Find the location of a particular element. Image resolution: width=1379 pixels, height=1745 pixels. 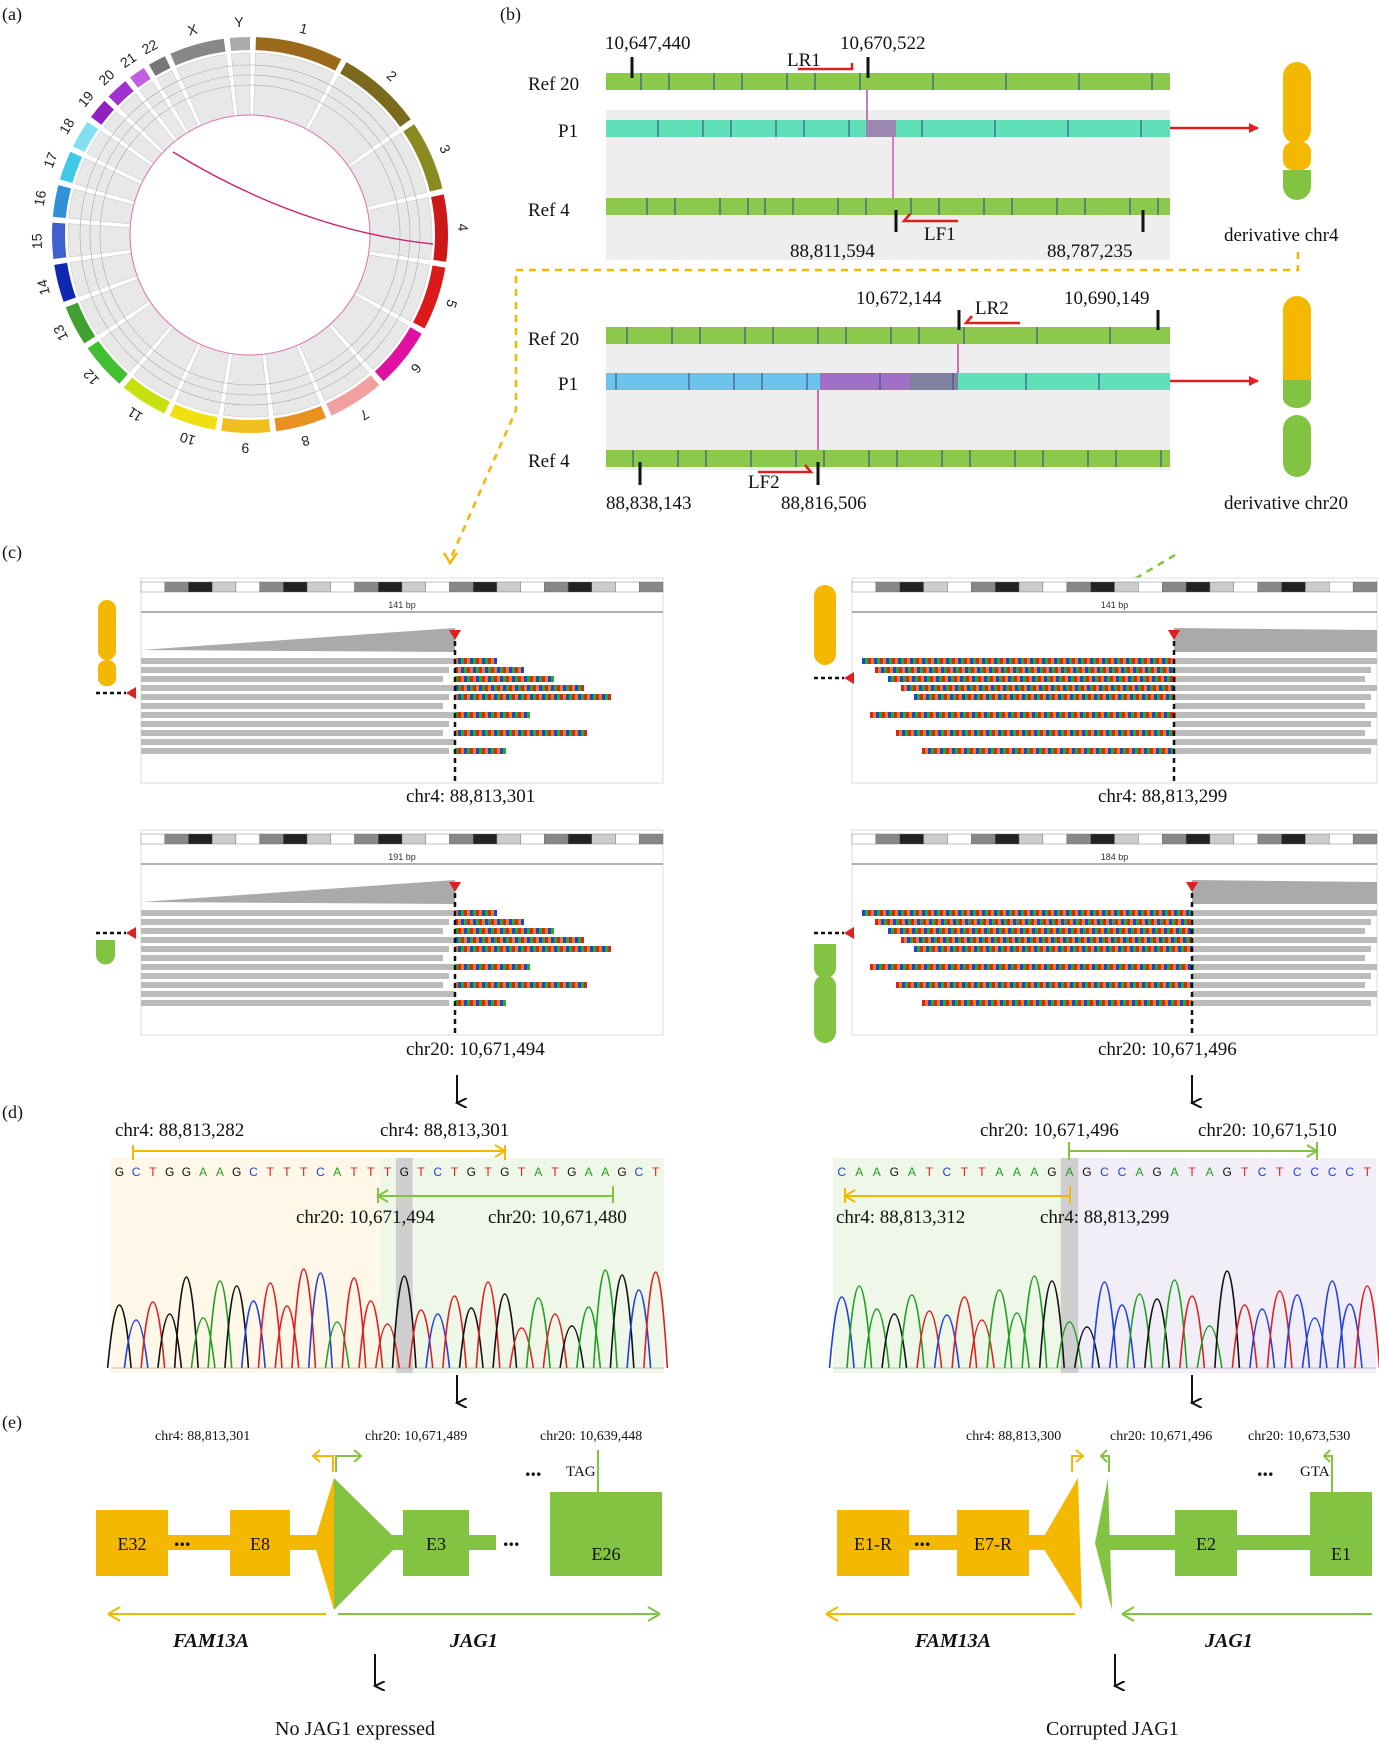

chr20-span-arrowhead is located at coordinates (1312, 1151).